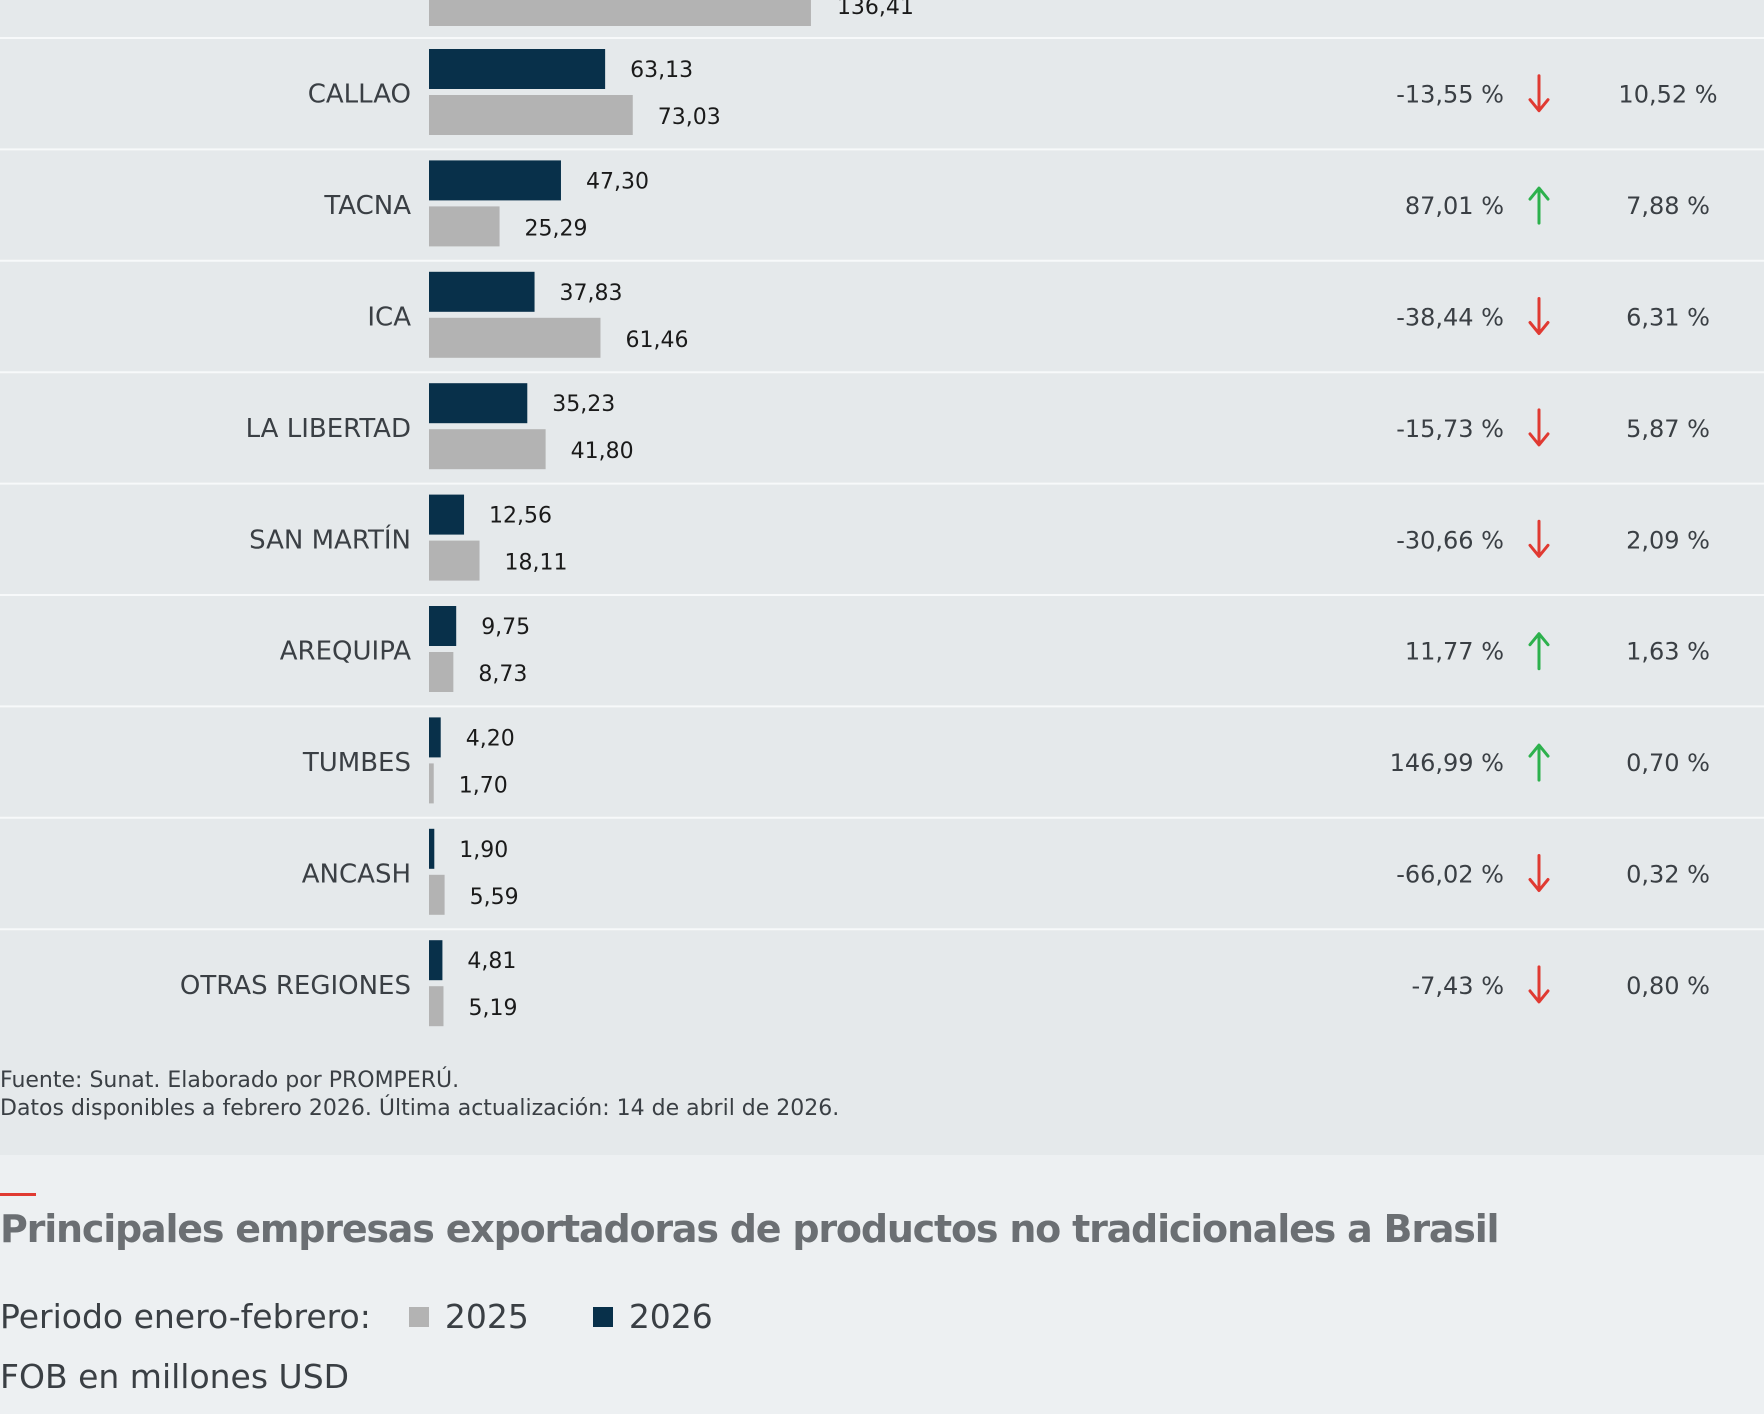  Describe the element at coordinates (689, 117) in the screenshot. I see `bar-label-2025: 73,03` at that location.